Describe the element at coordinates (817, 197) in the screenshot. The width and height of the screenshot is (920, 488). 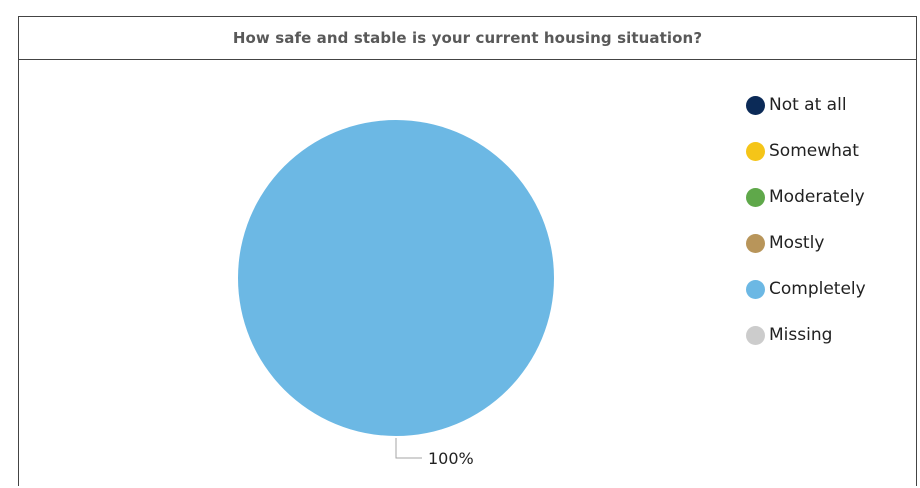
I see `legend-label-moderately: Moderately` at that location.